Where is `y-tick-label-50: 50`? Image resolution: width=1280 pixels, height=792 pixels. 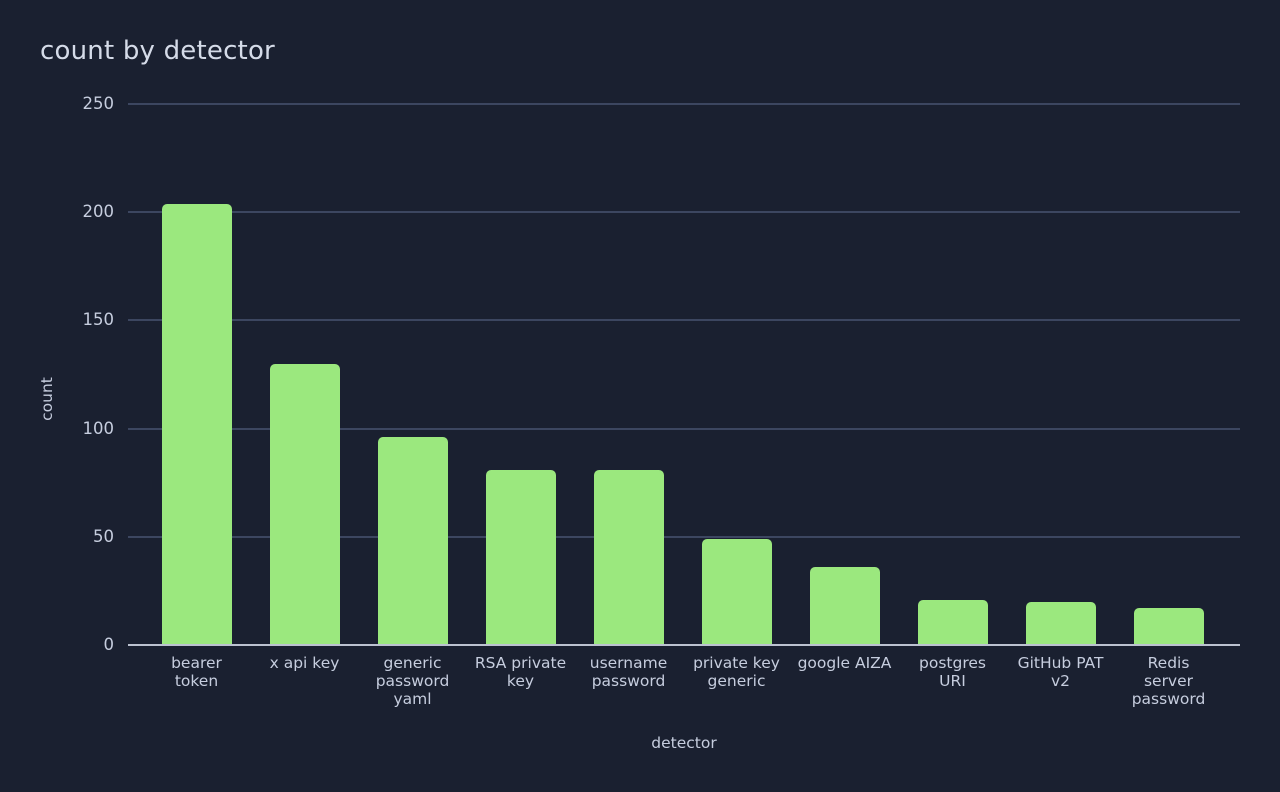
y-tick-label-50: 50 is located at coordinates (103, 536).